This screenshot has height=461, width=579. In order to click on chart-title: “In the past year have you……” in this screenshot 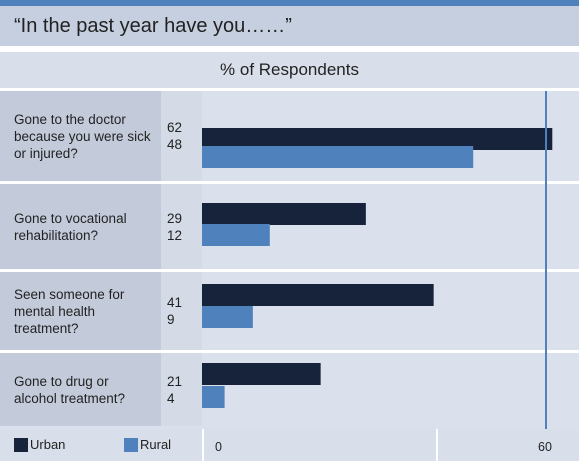, I will do `click(289, 26)`.